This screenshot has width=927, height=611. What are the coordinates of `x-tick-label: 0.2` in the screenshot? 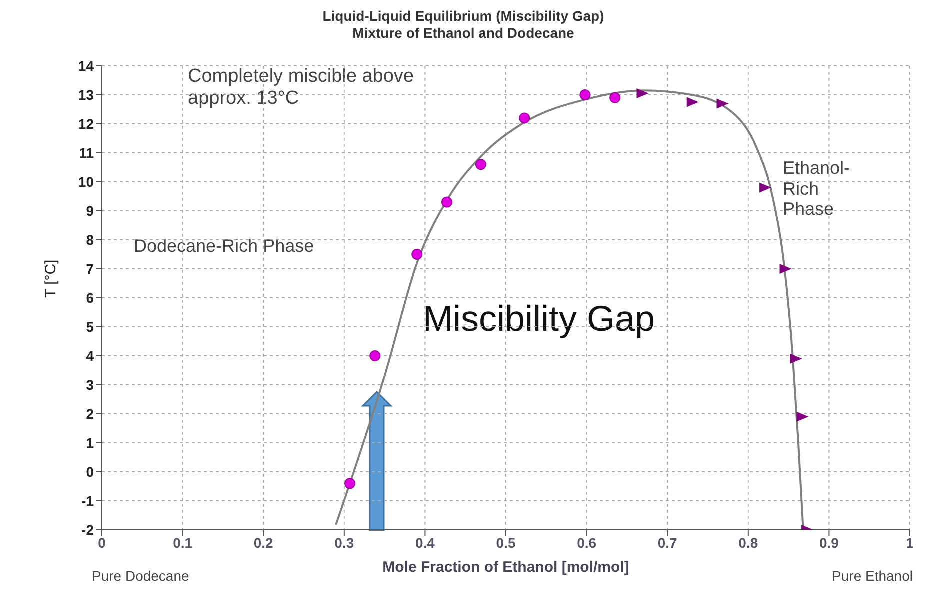 It's located at (264, 542).